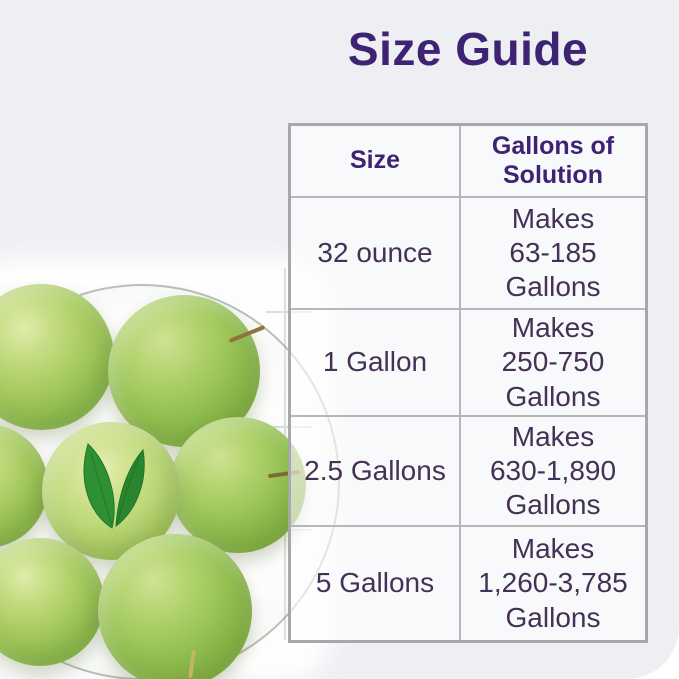 The height and width of the screenshot is (679, 679). I want to click on gallons-cell: Makes 250-750 Gallons, so click(553, 363).